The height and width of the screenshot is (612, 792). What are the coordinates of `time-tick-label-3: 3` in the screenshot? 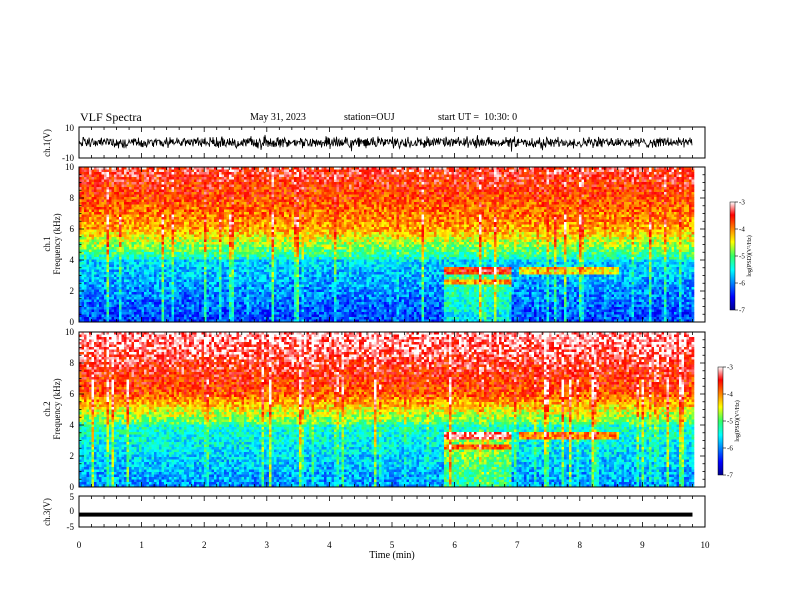 It's located at (267, 545).